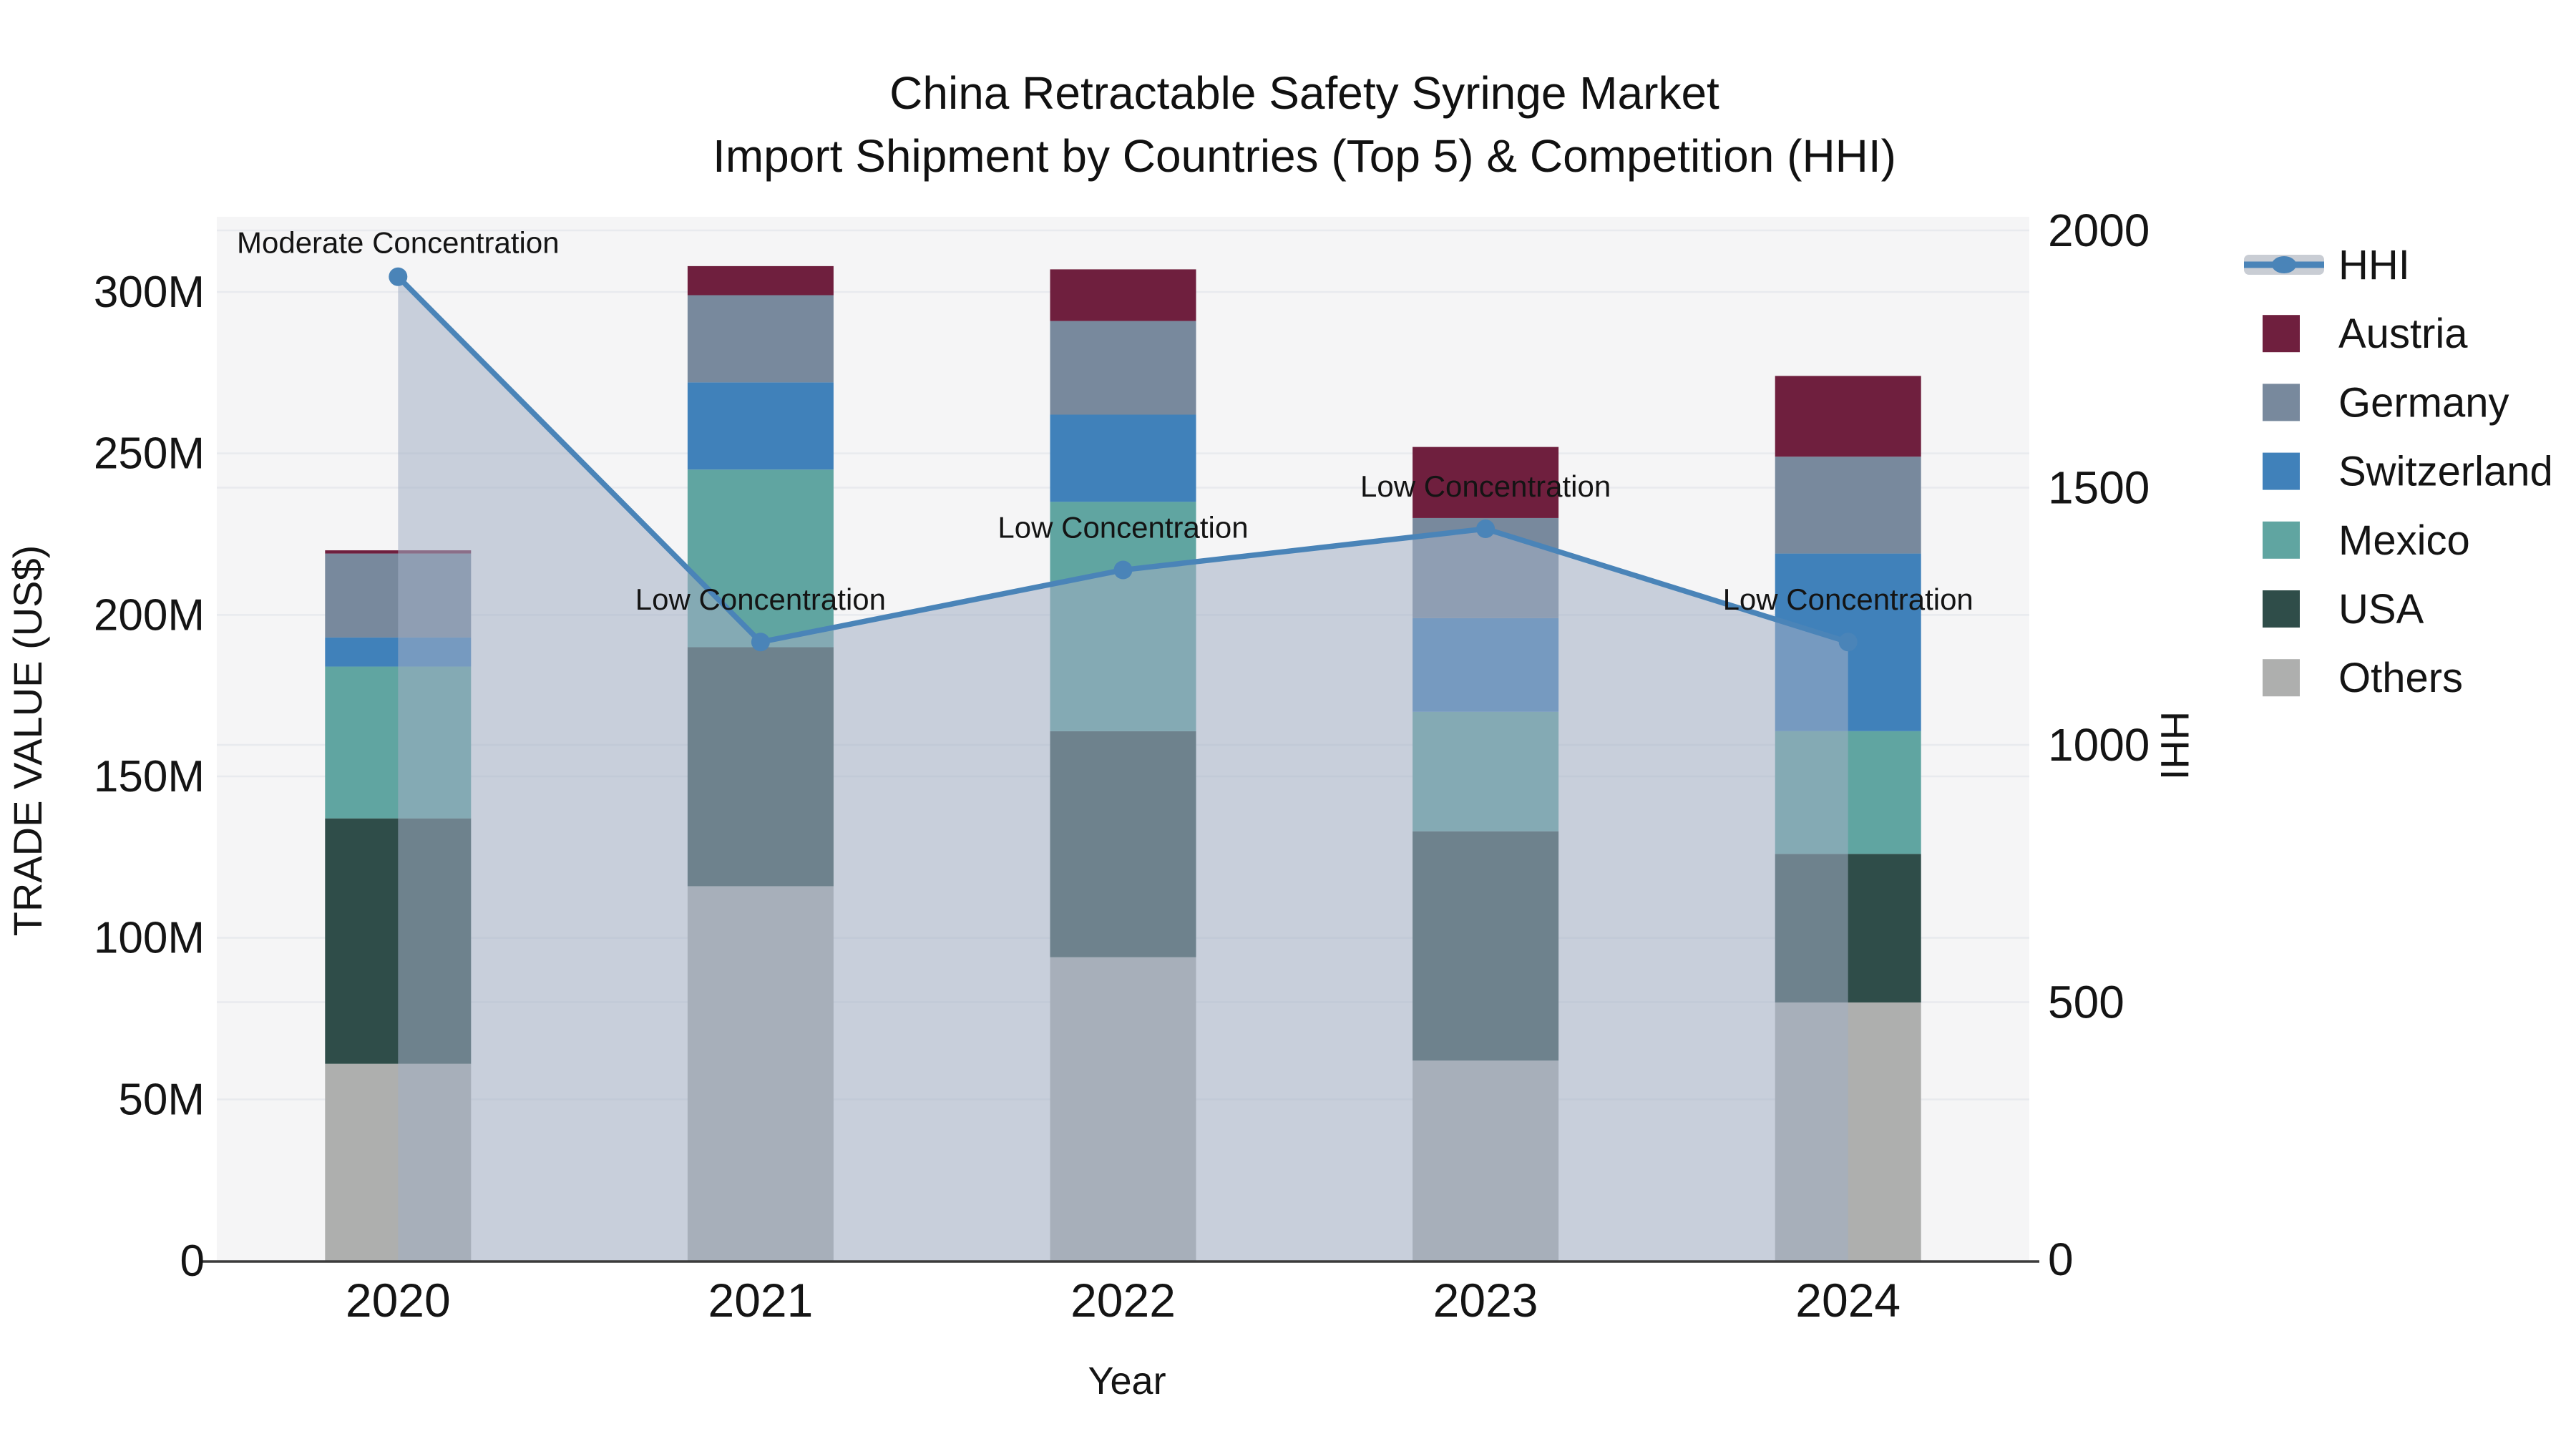 The height and width of the screenshot is (1449, 2576). What do you see at coordinates (2281, 471) in the screenshot?
I see `legend-swatch-switzerland` at bounding box center [2281, 471].